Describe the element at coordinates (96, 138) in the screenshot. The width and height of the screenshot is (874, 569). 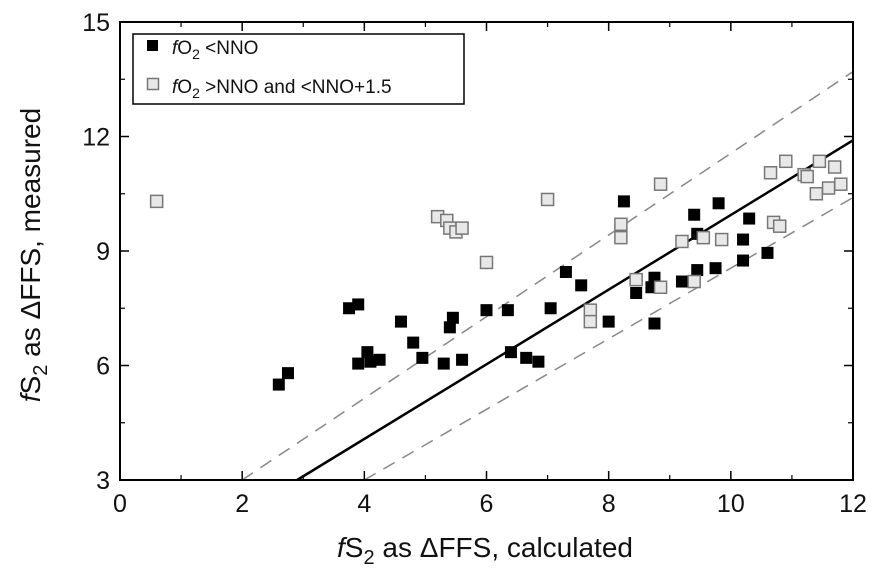
I see `y-tick-label: 12` at that location.